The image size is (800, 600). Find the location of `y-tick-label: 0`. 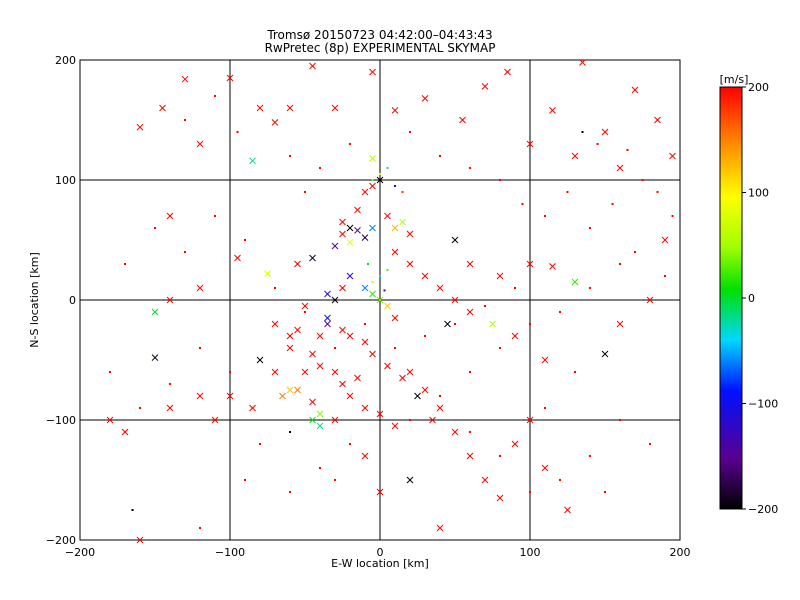

y-tick-label: 0 is located at coordinates (72, 300).